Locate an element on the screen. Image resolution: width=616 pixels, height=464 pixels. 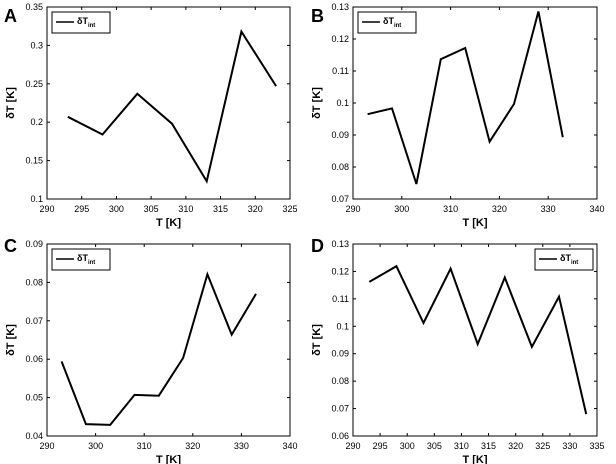
panel-letter: B is located at coordinates (317, 16).